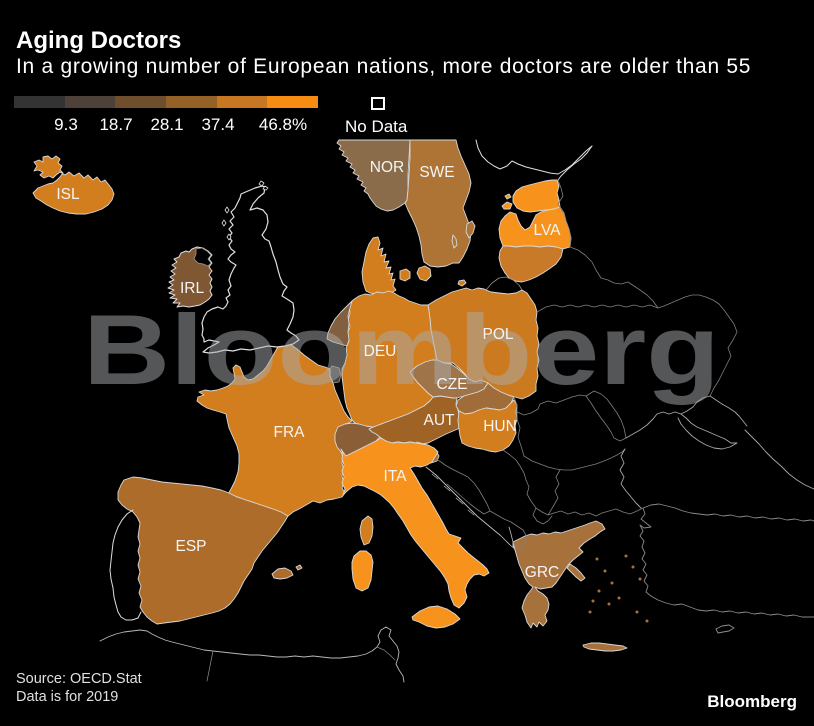  I want to click on svg-text: ISL, so click(68, 194).